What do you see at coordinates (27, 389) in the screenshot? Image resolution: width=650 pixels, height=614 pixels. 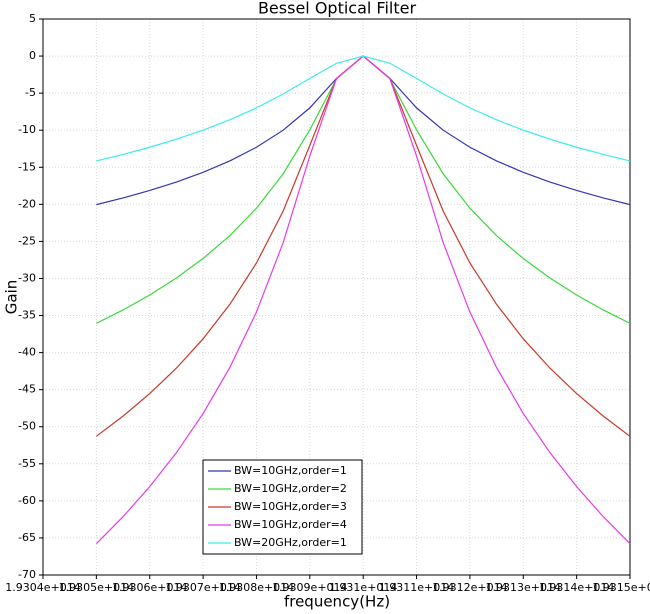 I see `y-tick-label: -45` at bounding box center [27, 389].